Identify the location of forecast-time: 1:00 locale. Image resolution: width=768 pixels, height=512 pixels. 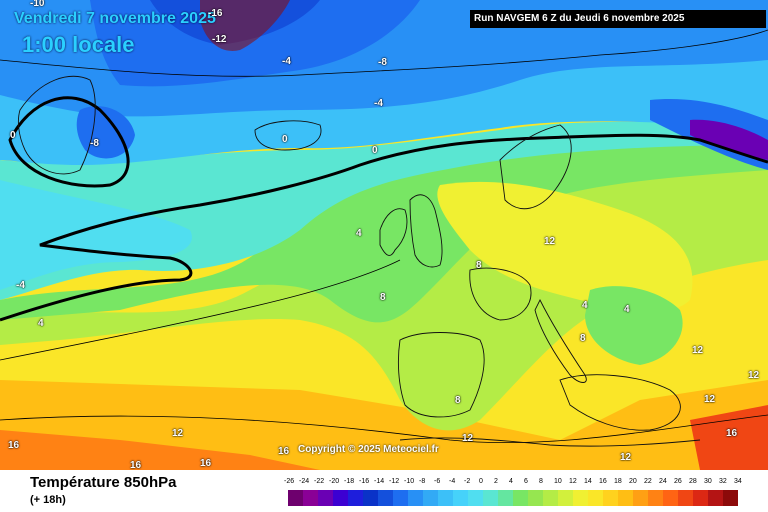
(78, 44).